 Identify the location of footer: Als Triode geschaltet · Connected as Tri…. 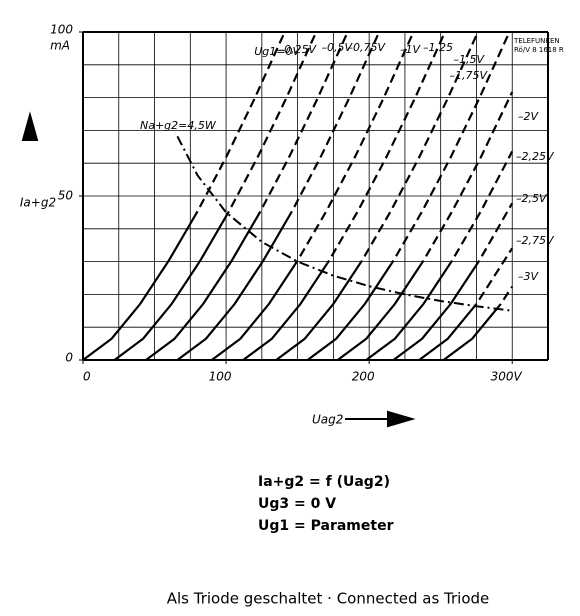
(328, 599).